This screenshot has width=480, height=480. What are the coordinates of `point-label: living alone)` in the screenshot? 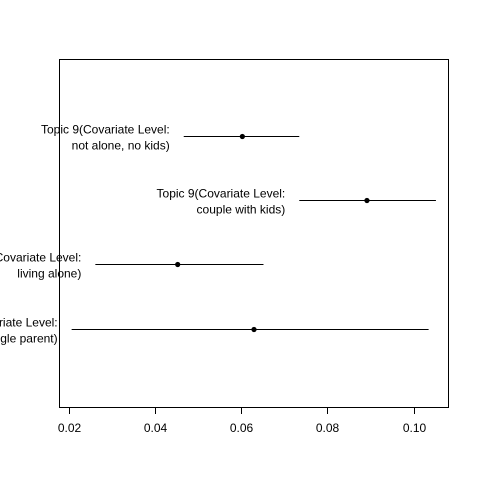 It's located at (49, 274).